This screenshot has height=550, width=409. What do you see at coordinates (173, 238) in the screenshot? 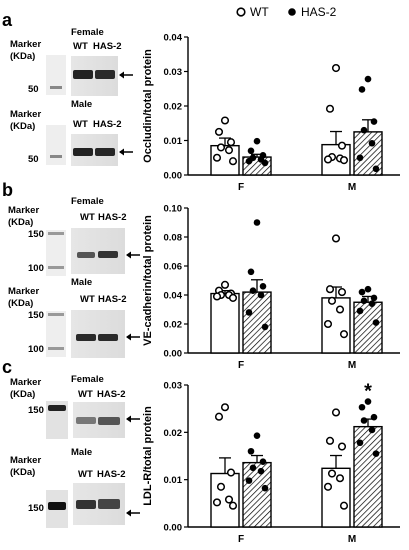
I see `y-tick-label: 0.08` at bounding box center [173, 238].